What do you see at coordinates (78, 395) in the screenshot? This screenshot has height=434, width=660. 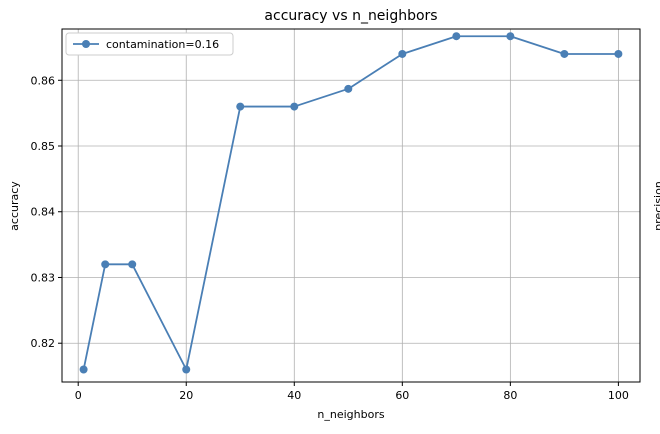 I see `x-tick-label: 0` at bounding box center [78, 395].